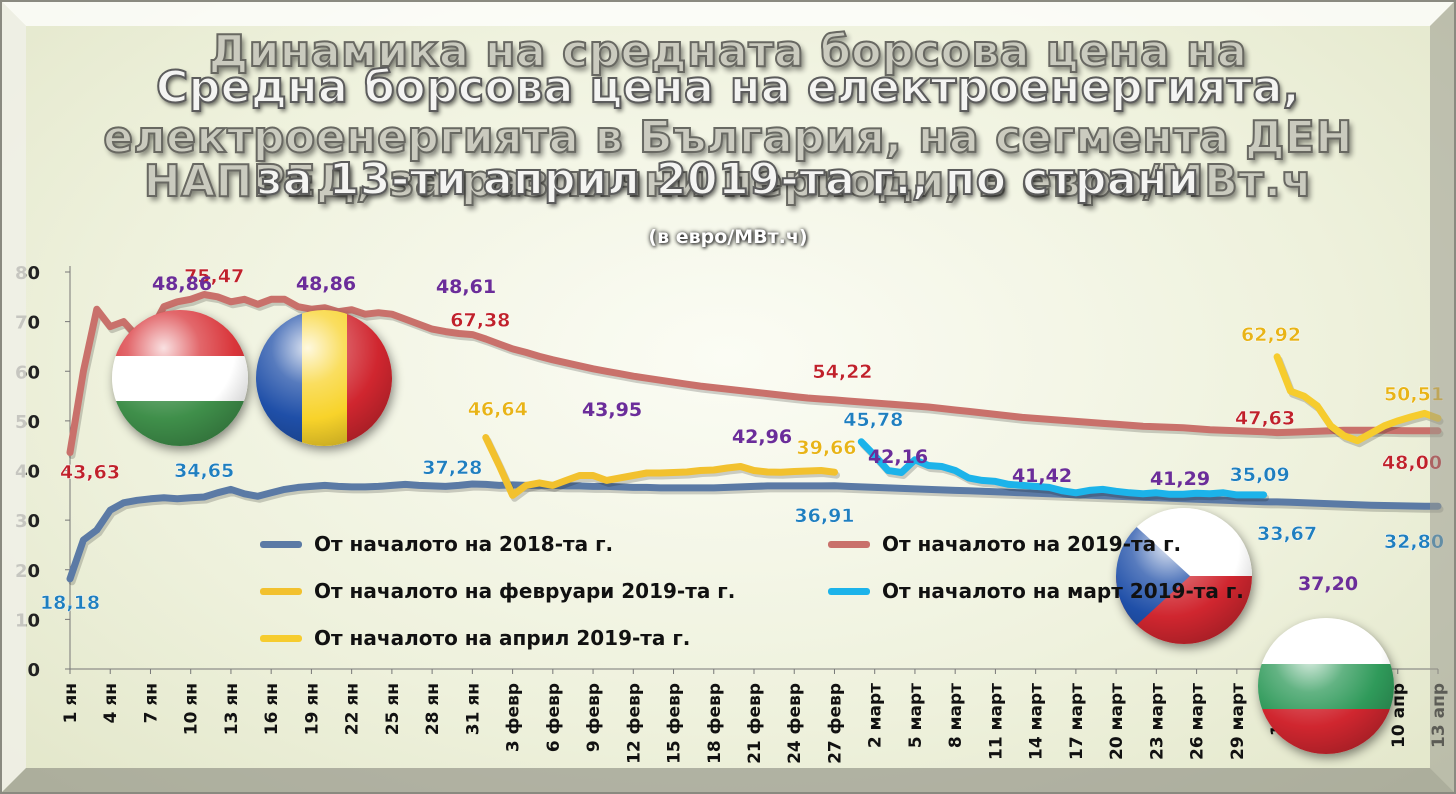 The height and width of the screenshot is (794, 1456). I want to click on title-front-line-2: за 13-ти април 2019-та г., по страни, so click(728, 179).